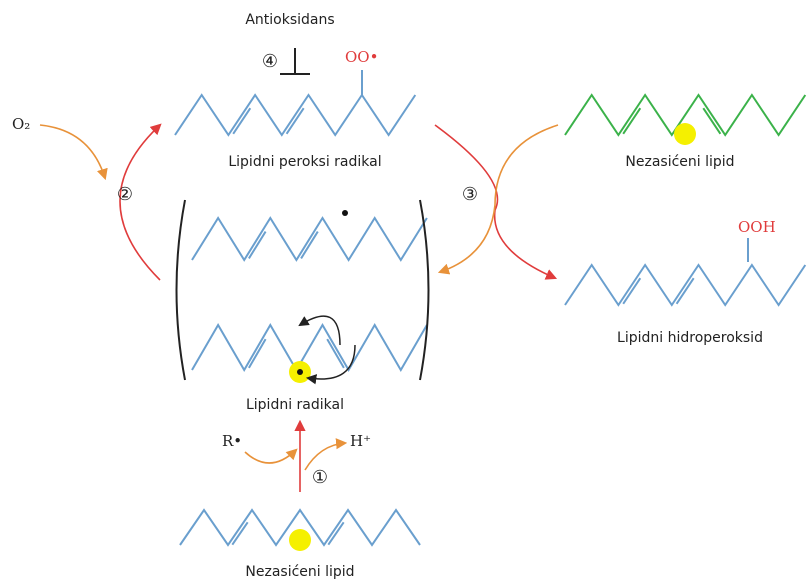 The height and width of the screenshot is (583, 807). I want to click on chem-group: OOH, so click(757, 227).